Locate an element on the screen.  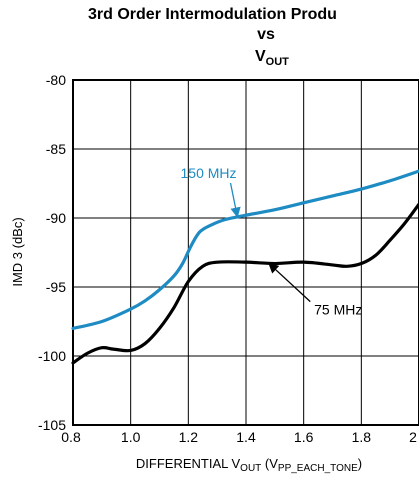
x-axis-label-mid: (V is located at coordinates (269, 463).